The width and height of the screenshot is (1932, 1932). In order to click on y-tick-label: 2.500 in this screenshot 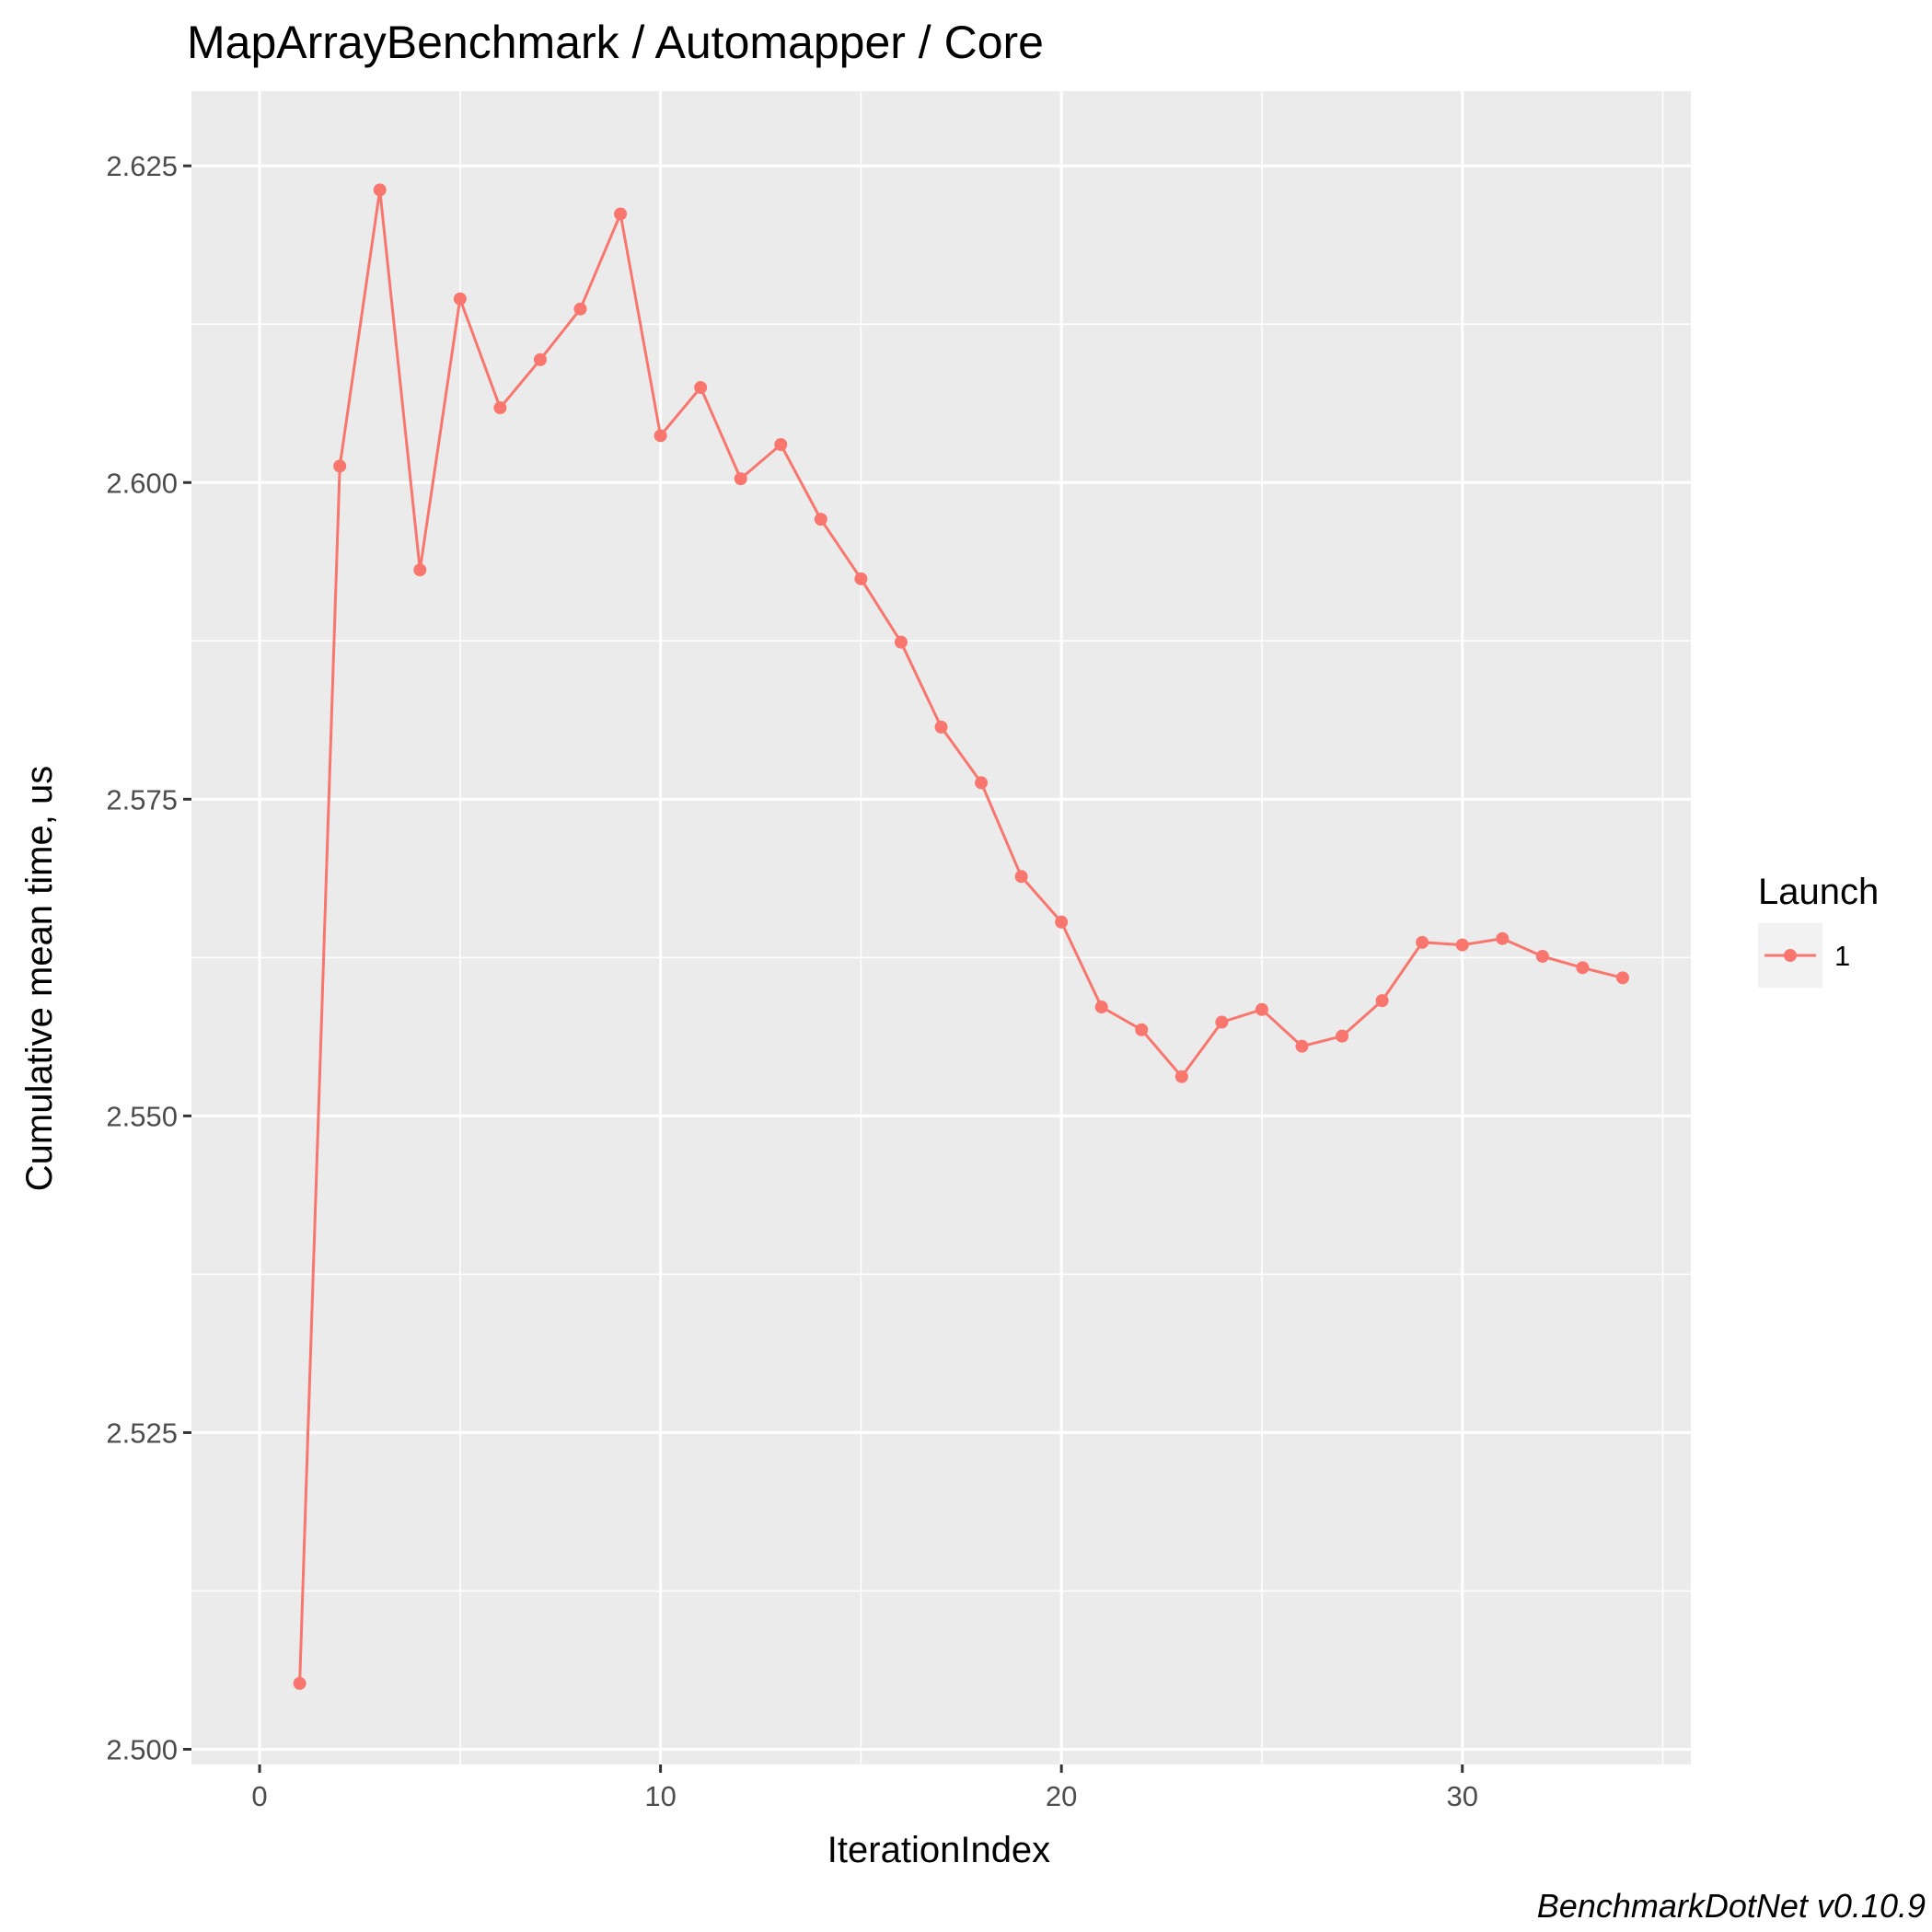, I will do `click(142, 1749)`.